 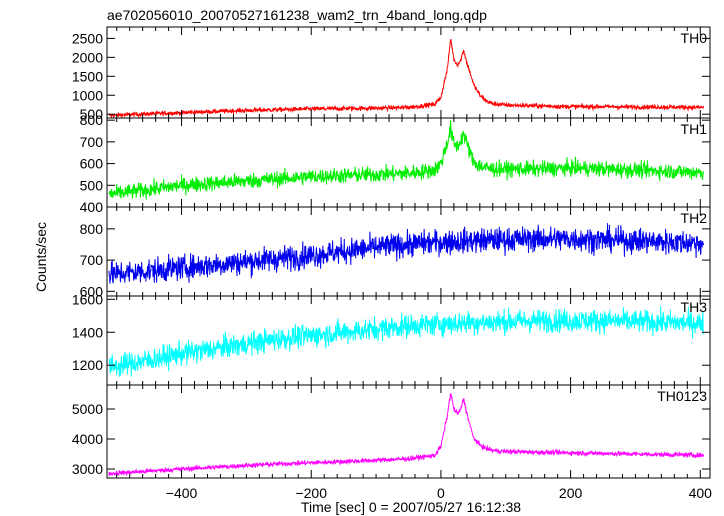 What do you see at coordinates (694, 307) in the screenshot?
I see `panel-label-th3: TH3` at bounding box center [694, 307].